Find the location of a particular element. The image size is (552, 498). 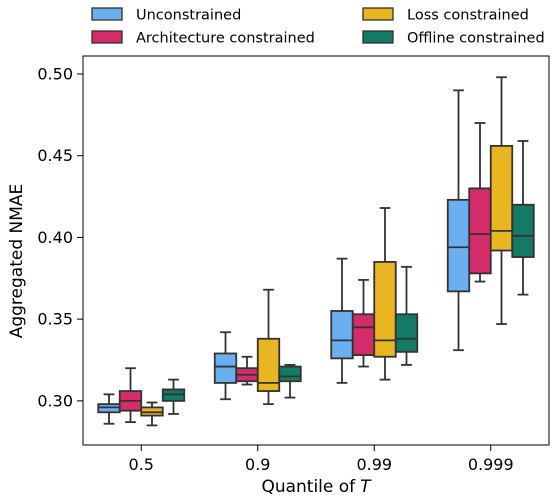

y-tick-label: 0.30 is located at coordinates (55, 400).